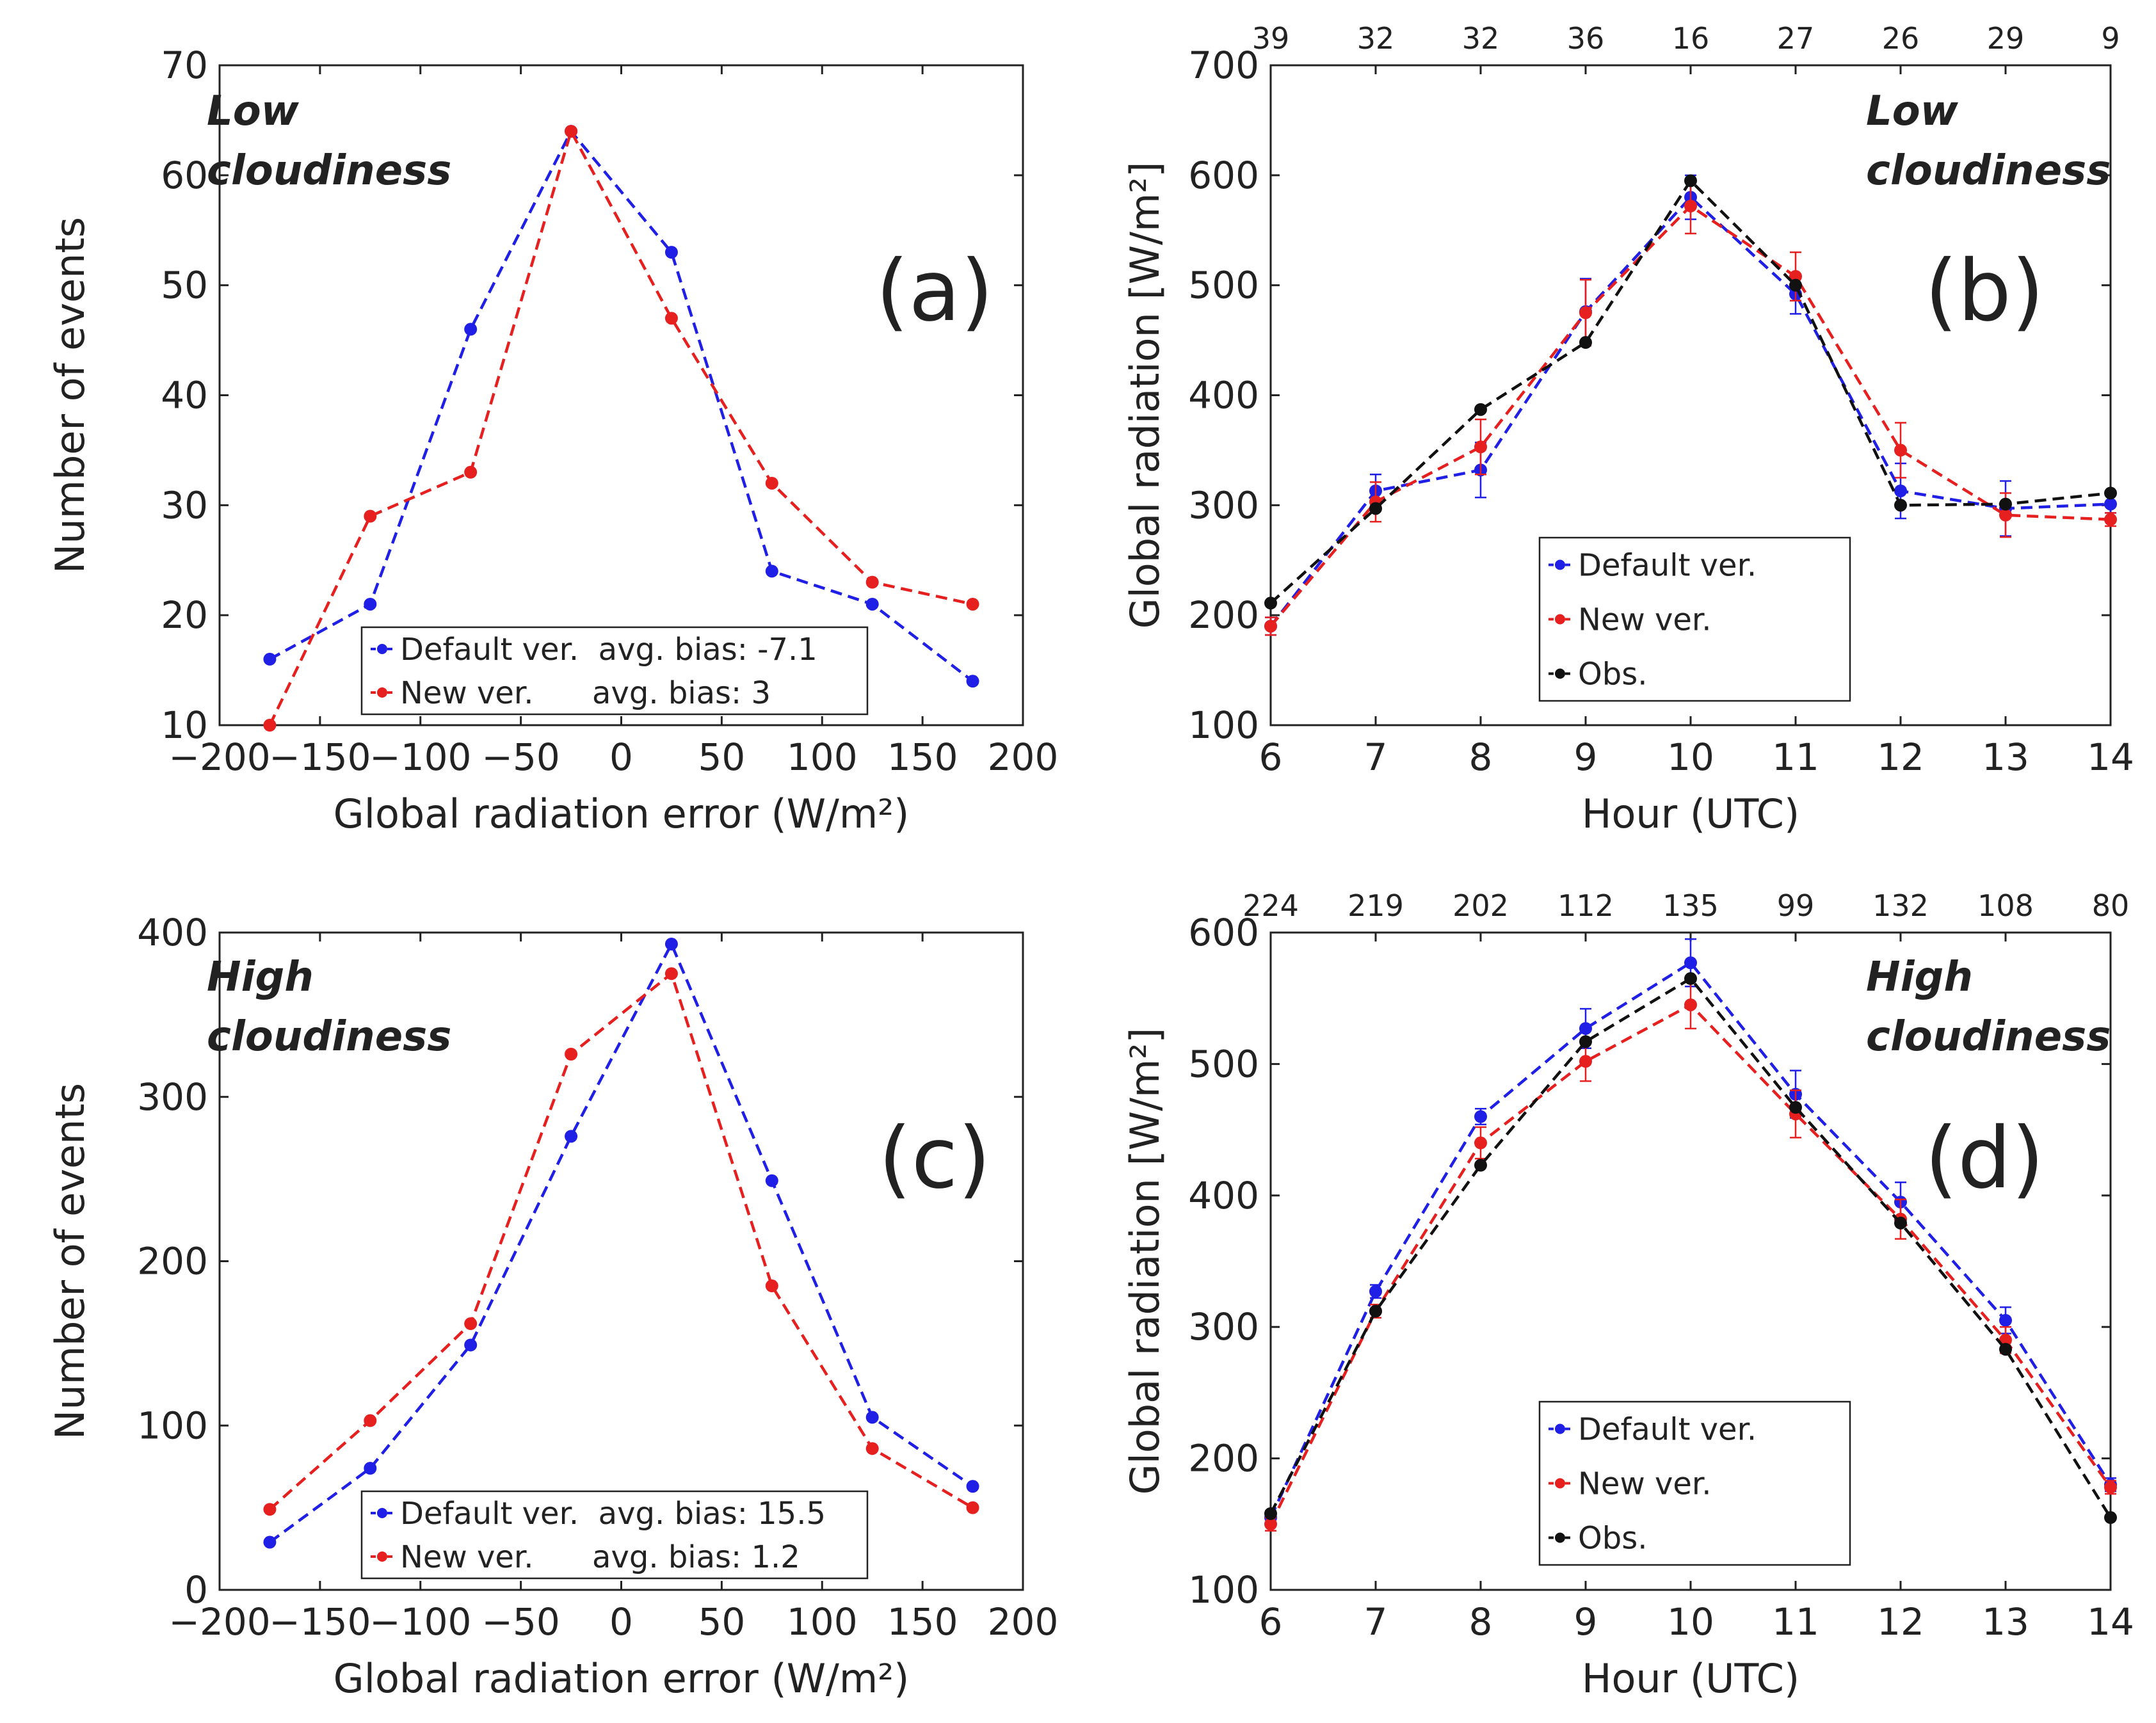 The image size is (2156, 1723). I want to click on x-tick-label: 100, so click(822, 1622).